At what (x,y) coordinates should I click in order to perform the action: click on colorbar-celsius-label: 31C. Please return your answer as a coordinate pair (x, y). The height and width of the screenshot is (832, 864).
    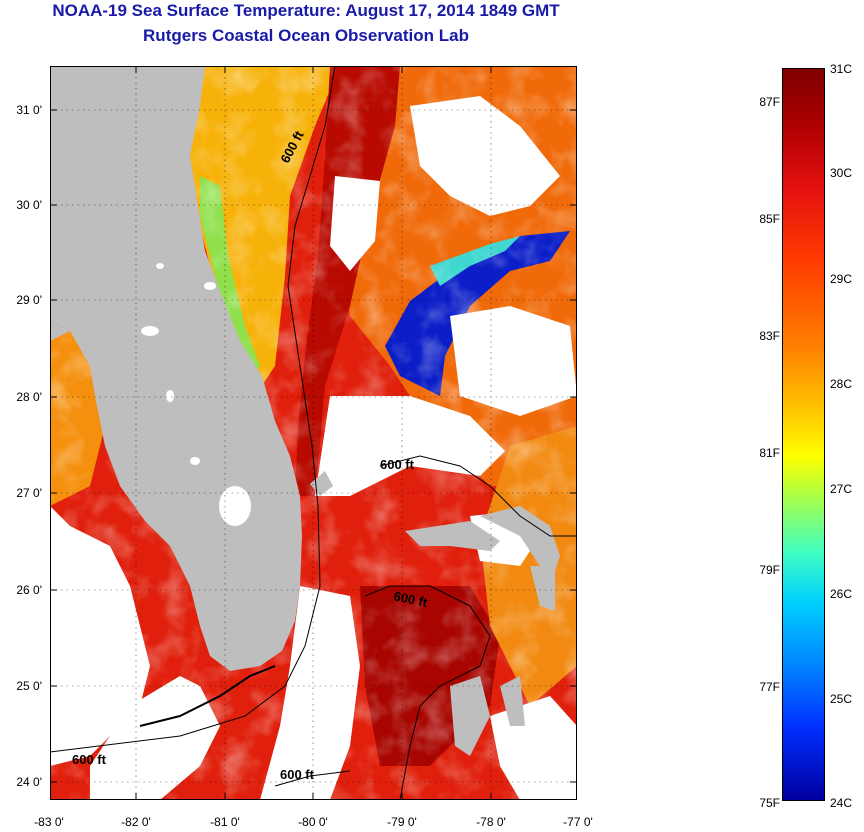
    Looking at the image, I should click on (841, 69).